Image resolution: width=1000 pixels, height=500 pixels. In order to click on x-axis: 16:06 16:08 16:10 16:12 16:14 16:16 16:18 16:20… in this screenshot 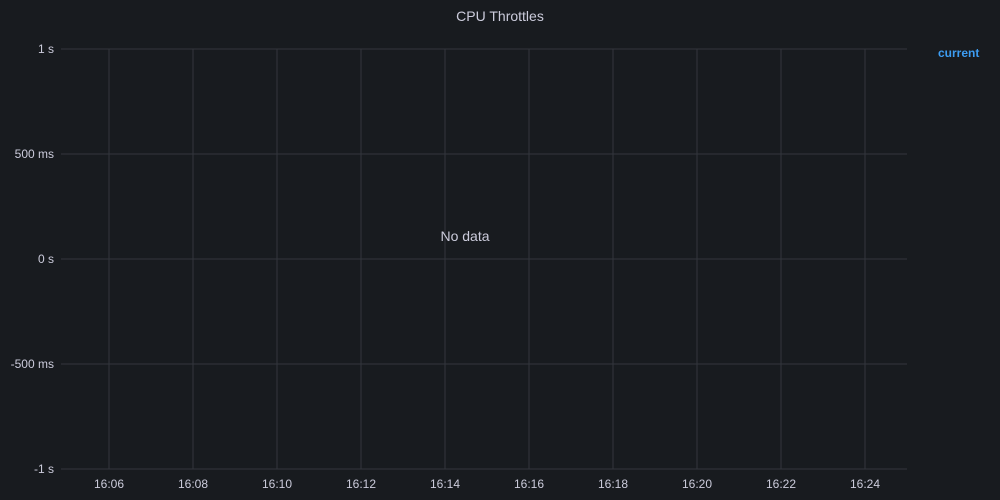, I will do `click(487, 484)`.